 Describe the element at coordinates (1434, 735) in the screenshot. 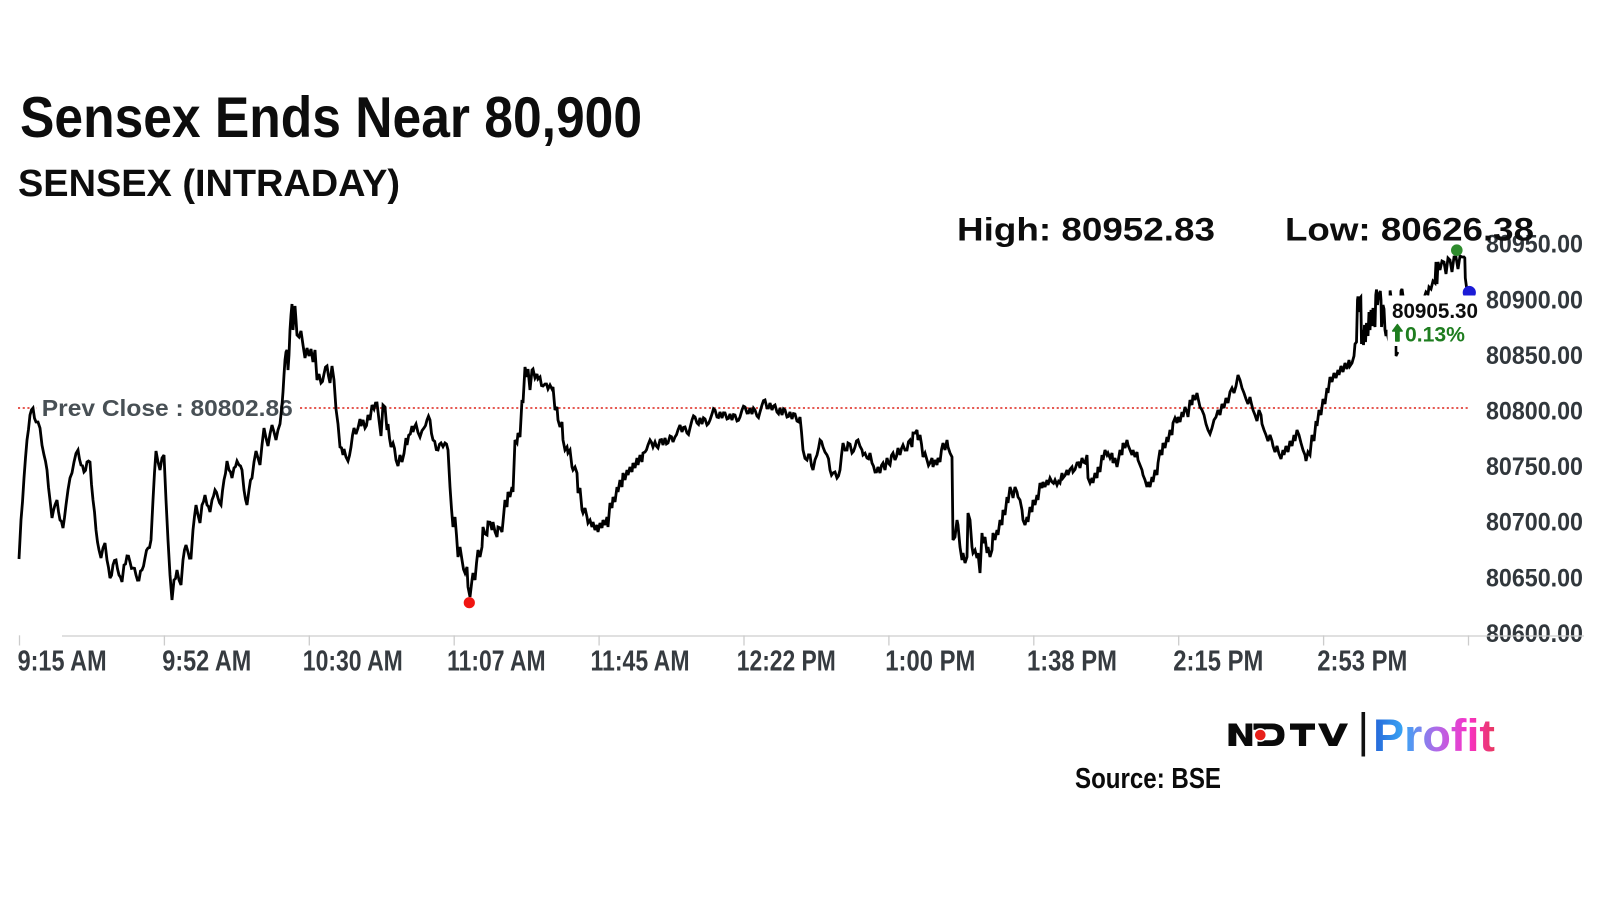

I see `svg-text: Profit` at that location.